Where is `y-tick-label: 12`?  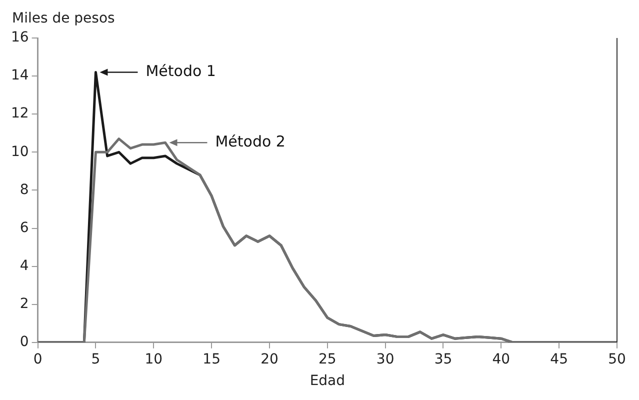 y-tick-label: 12 is located at coordinates (19, 114).